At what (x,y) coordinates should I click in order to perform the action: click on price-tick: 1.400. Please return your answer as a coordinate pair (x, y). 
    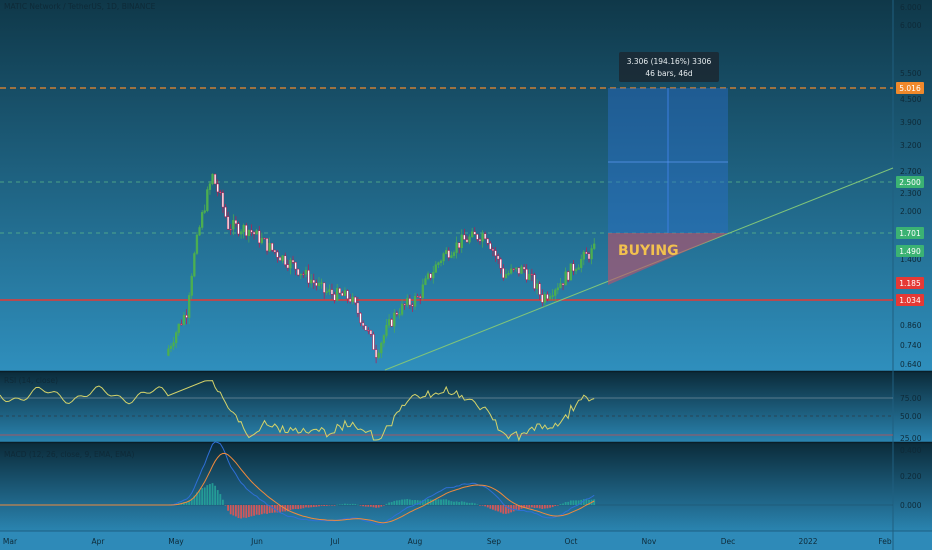
    Looking at the image, I should click on (911, 259).